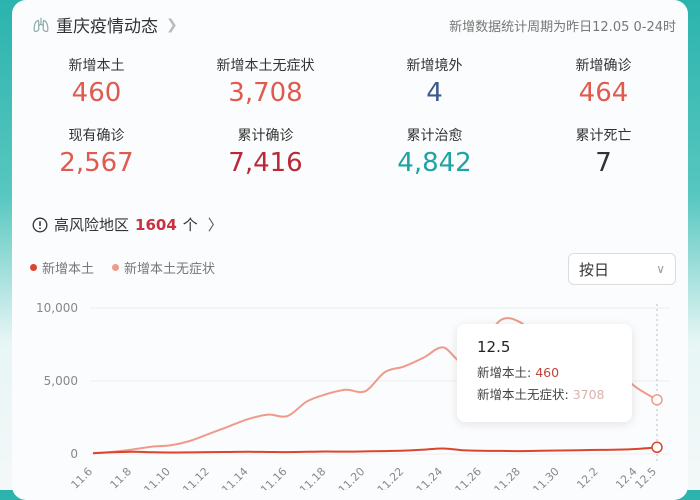 The image size is (700, 500). What do you see at coordinates (82, 477) in the screenshot?
I see `svg-text: 11.6` at bounding box center [82, 477].